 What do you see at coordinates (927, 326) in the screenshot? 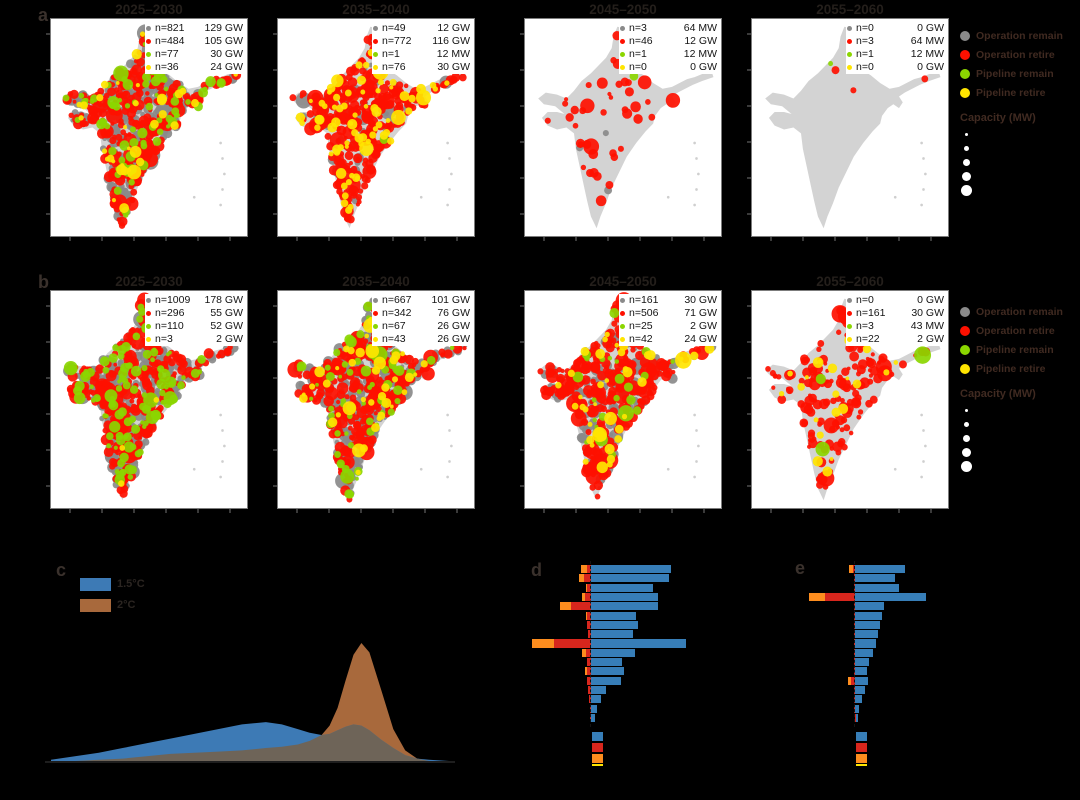
I see `legend-capacity: 43 MW` at bounding box center [927, 326].